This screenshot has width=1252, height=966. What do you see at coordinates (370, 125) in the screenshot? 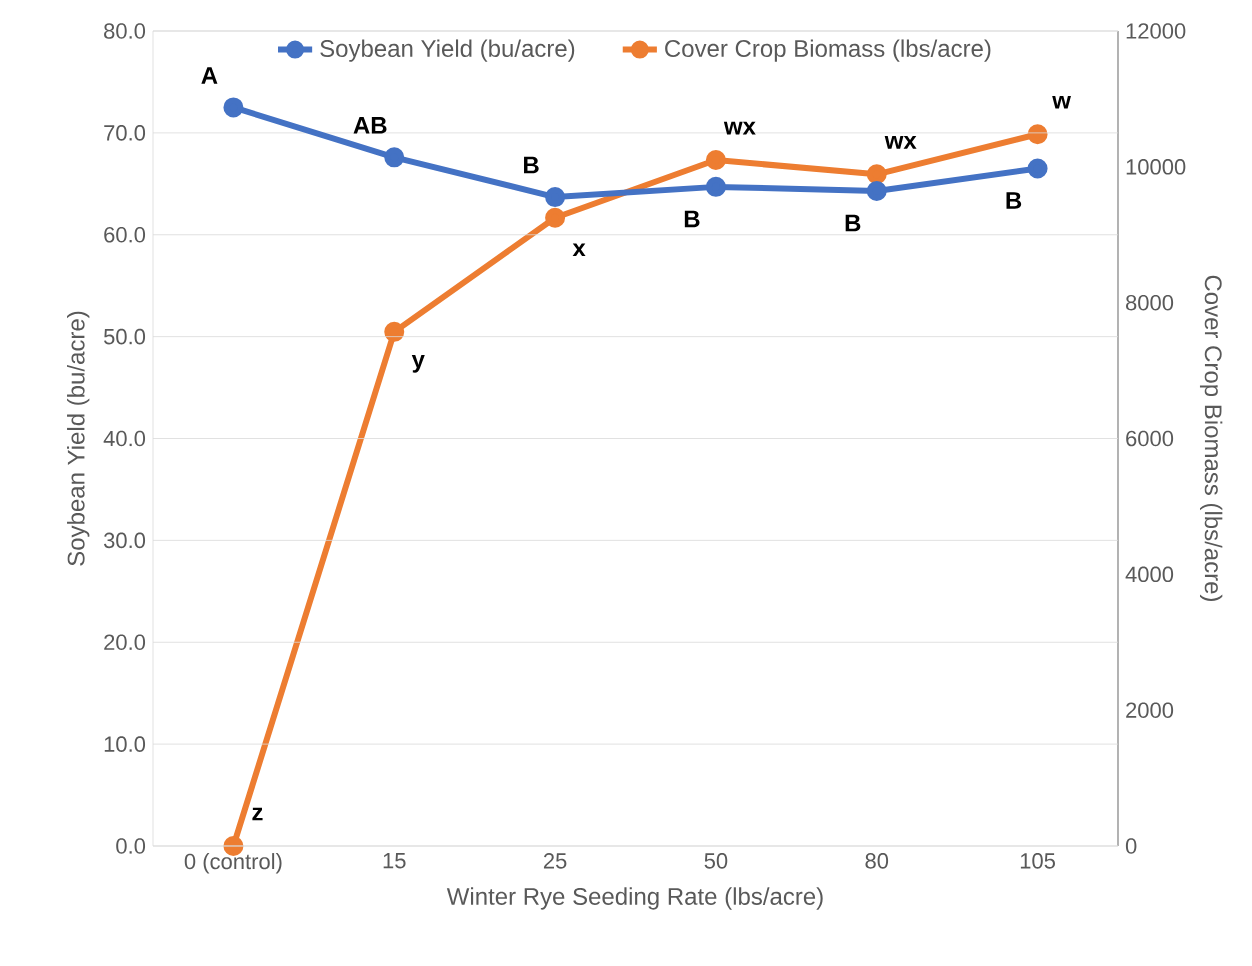
I see `annotation: AB` at bounding box center [370, 125].